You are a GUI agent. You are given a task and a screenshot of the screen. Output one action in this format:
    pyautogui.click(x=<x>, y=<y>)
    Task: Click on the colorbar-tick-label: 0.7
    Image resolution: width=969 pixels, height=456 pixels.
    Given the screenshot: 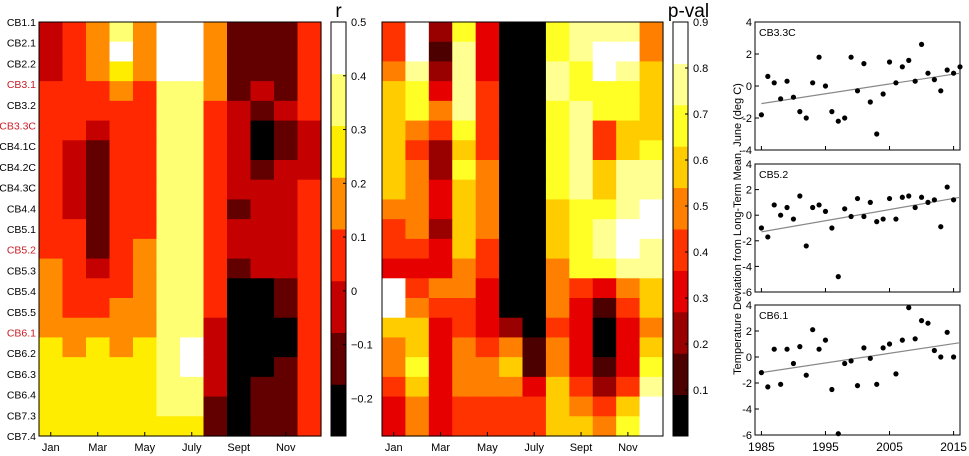 What is the action you would take?
    pyautogui.click(x=700, y=115)
    